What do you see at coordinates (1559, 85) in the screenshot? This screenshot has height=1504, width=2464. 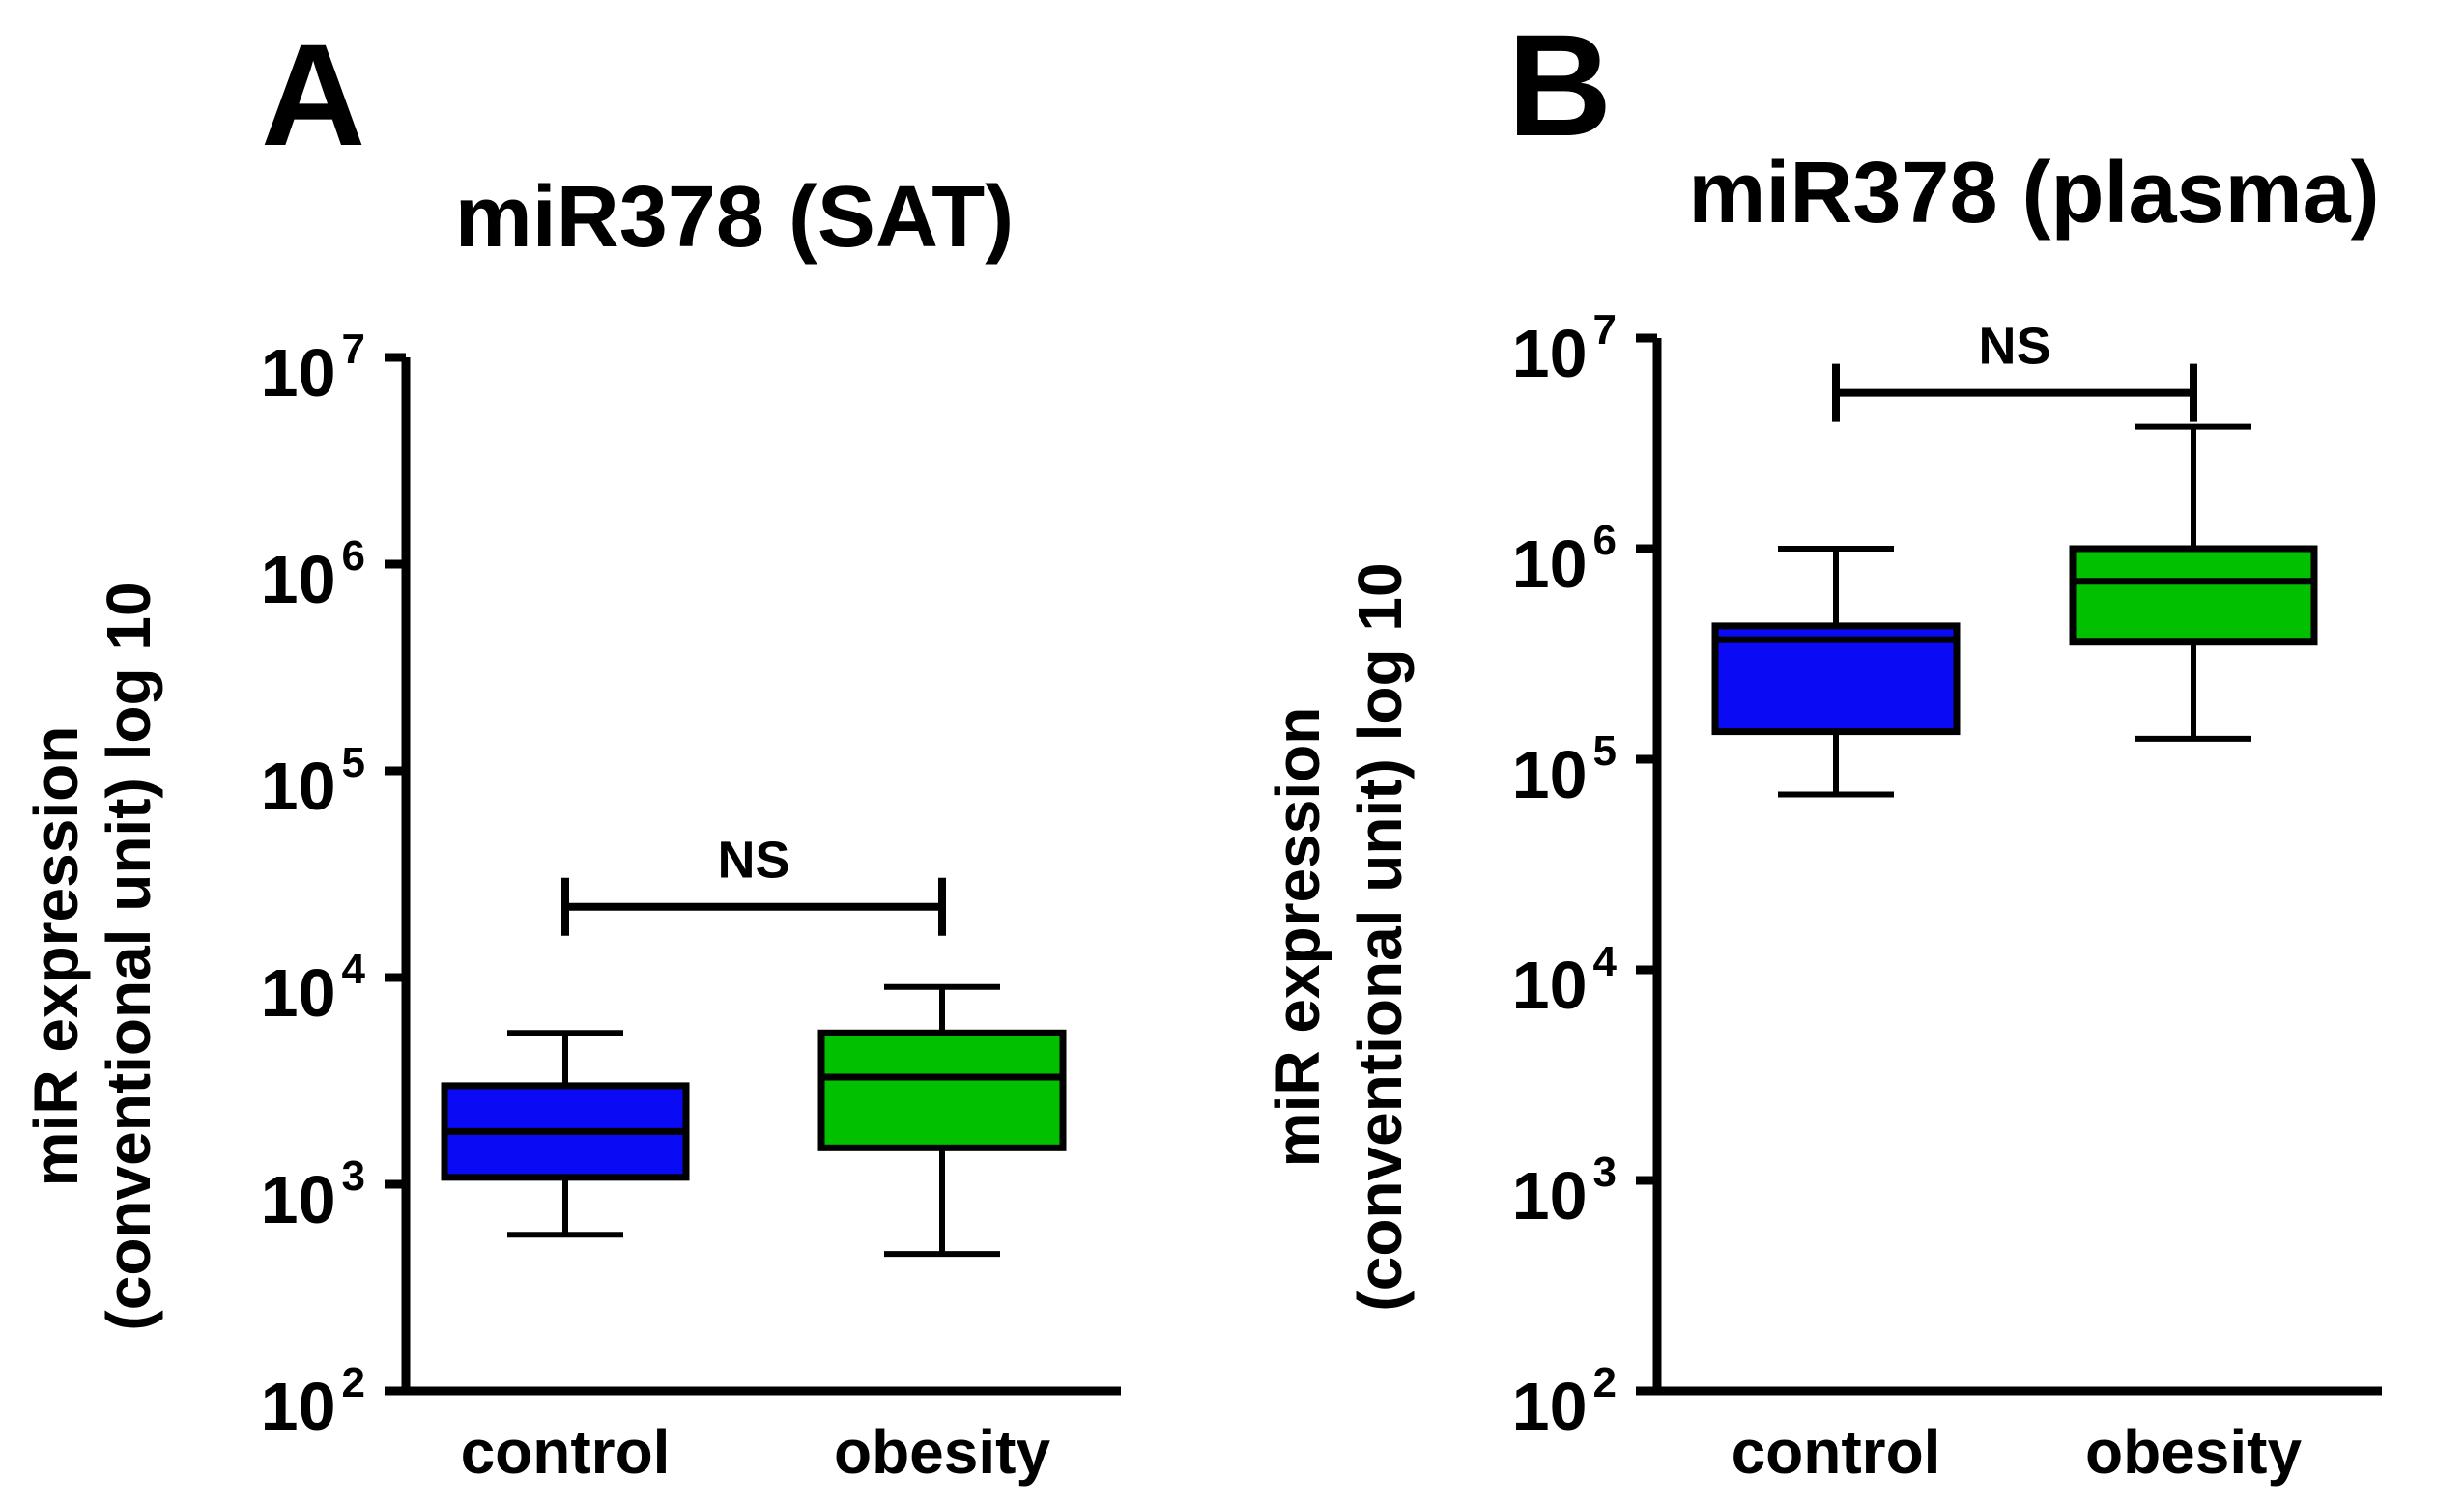 I see `panel-letter: B` at bounding box center [1559, 85].